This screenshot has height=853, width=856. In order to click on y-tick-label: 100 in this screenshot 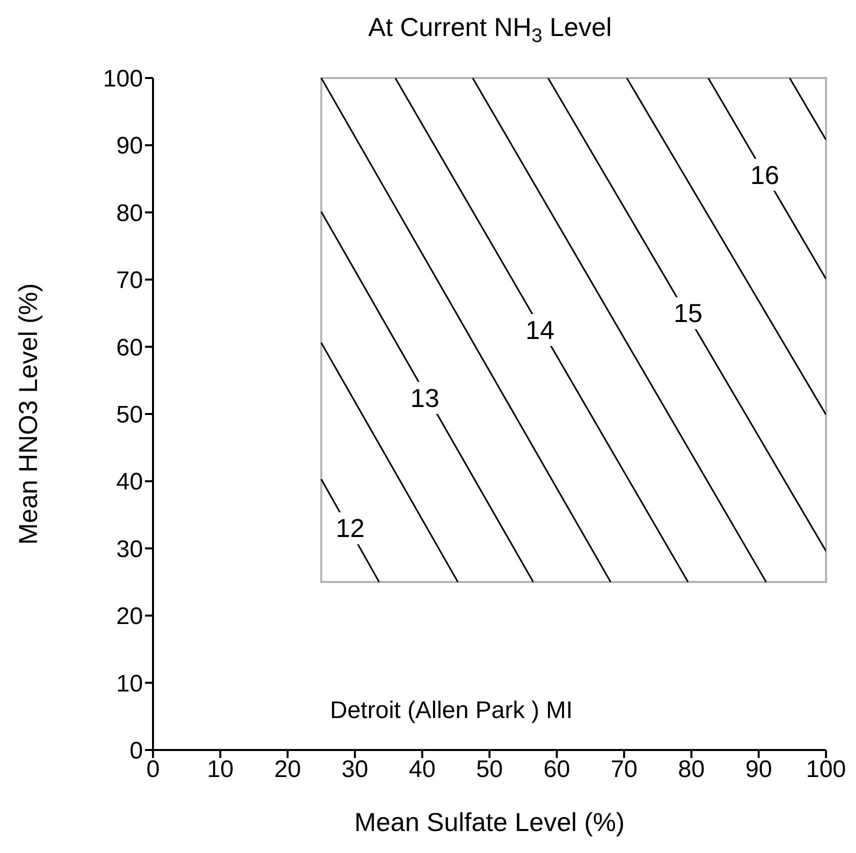, I will do `click(122, 79)`.